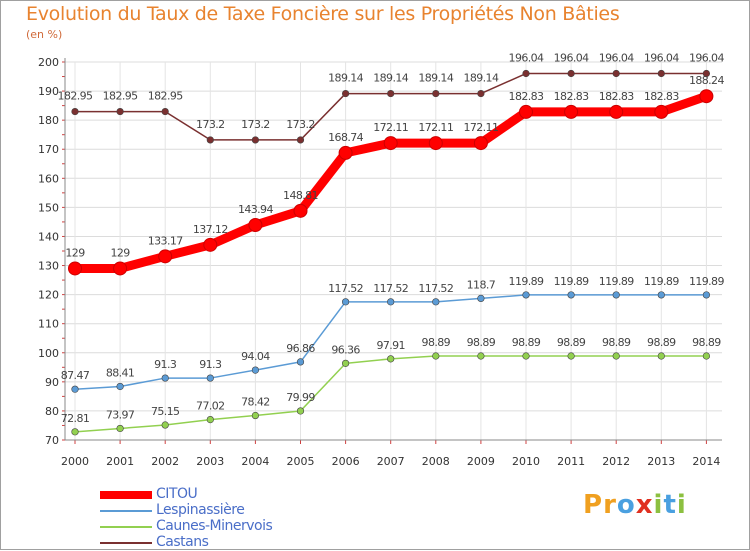  What do you see at coordinates (48, 149) in the screenshot?
I see `y-tick-label: 170` at bounding box center [48, 149].